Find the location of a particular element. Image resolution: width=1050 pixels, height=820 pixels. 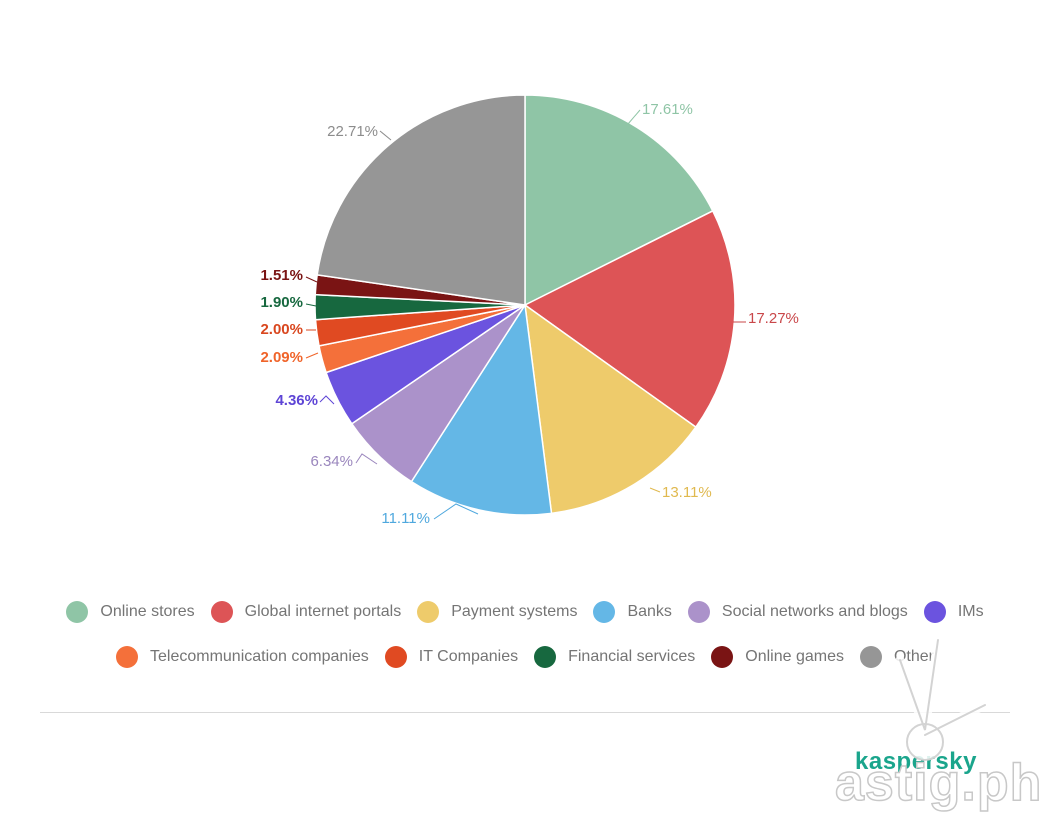

legend-item-social-networks-and-blogs: Social networks and blogs is located at coordinates (797, 612).